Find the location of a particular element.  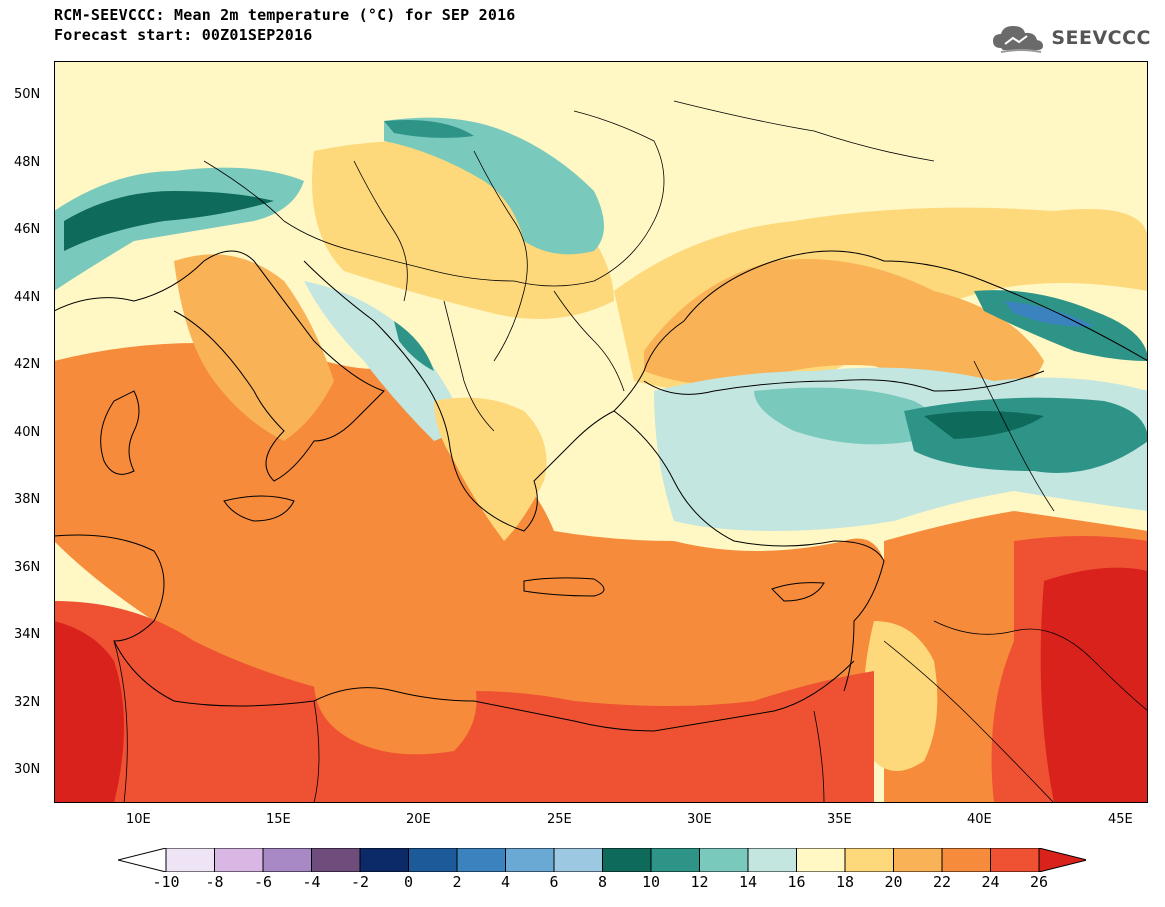

colorbar is located at coordinates (602, 860).